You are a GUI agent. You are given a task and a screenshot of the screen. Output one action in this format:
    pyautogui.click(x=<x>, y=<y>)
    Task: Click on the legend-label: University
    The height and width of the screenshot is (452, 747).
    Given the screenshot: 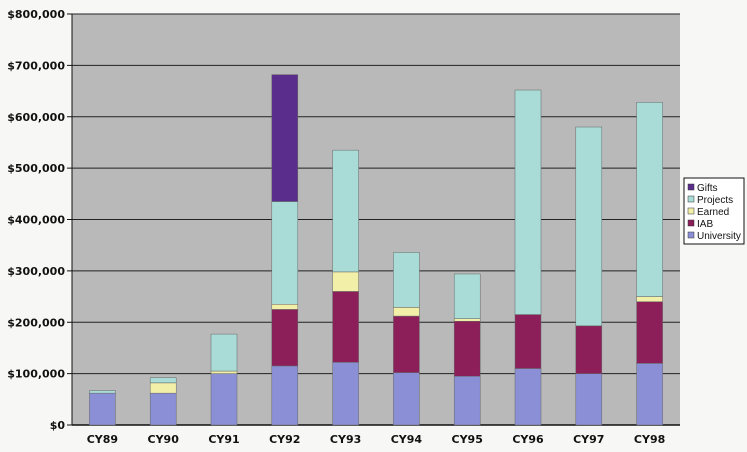 What is the action you would take?
    pyautogui.click(x=719, y=236)
    